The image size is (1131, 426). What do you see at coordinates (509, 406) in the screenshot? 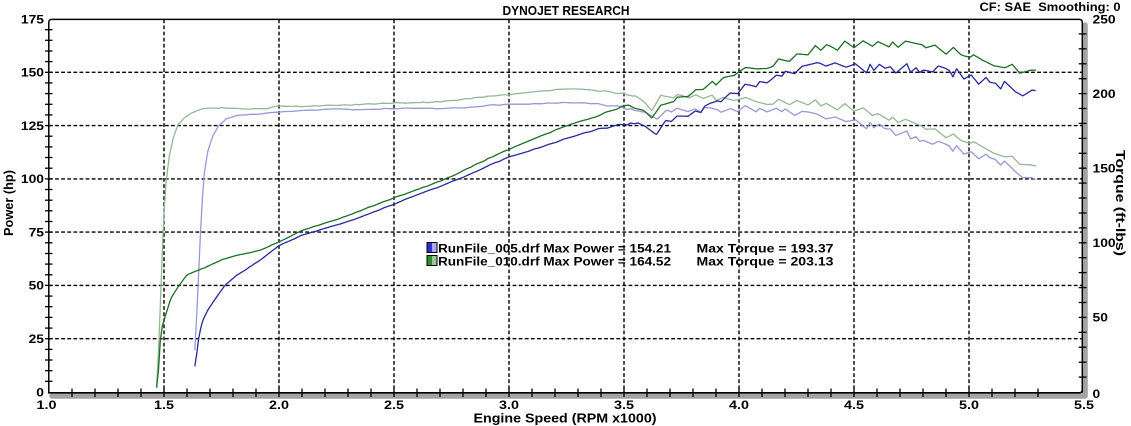
I see `svg-text: 3.0` at bounding box center [509, 406].